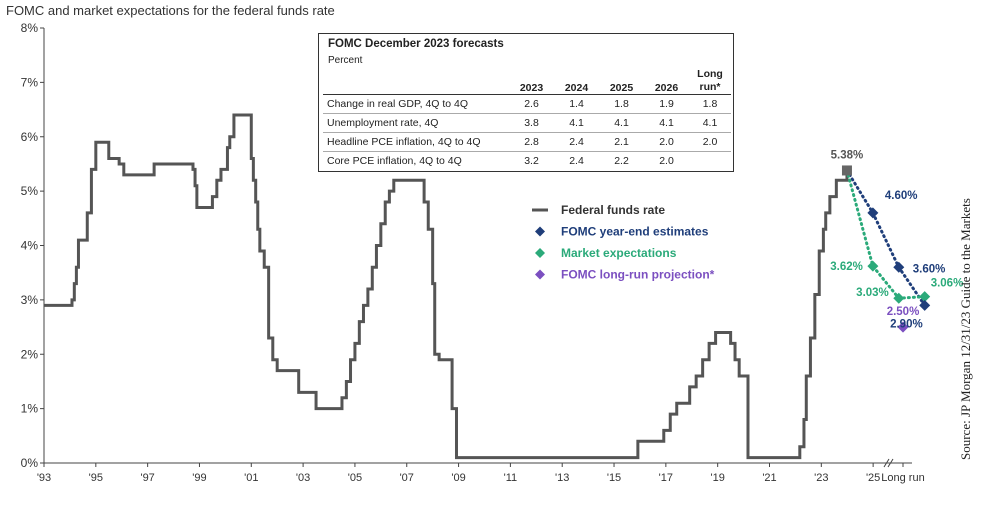 The height and width of the screenshot is (523, 1008). I want to click on long-run-data-label: 2.50%, so click(903, 312).